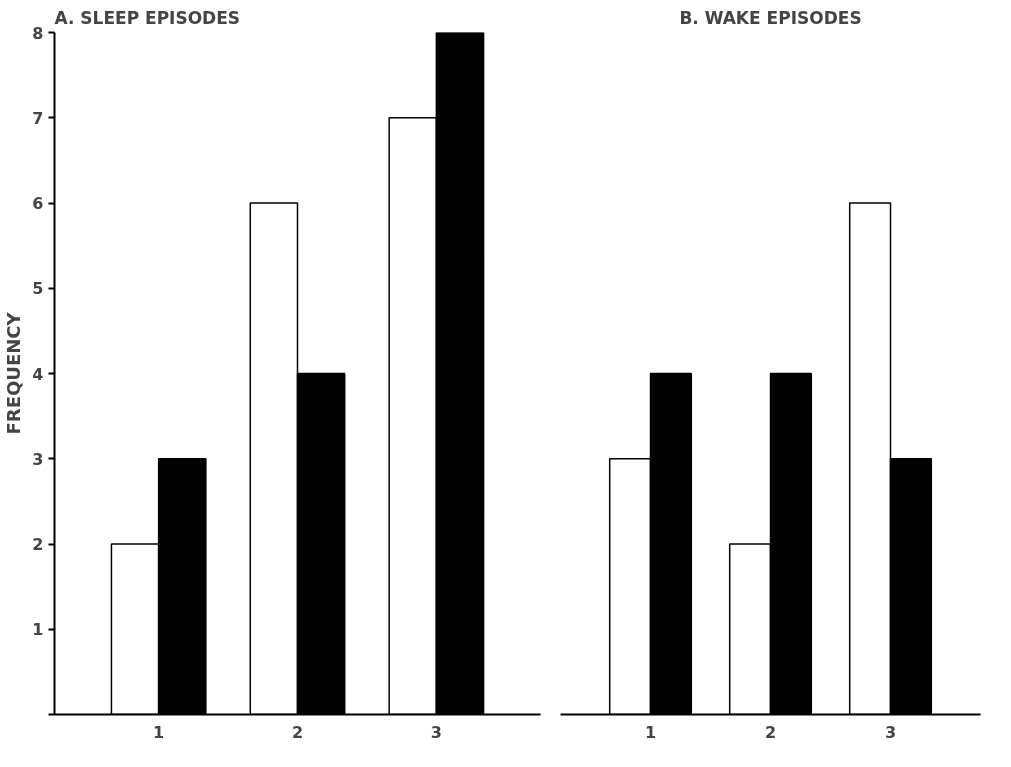 The image size is (1011, 767). What do you see at coordinates (38, 374) in the screenshot?
I see `y-tick-label: 4` at bounding box center [38, 374].